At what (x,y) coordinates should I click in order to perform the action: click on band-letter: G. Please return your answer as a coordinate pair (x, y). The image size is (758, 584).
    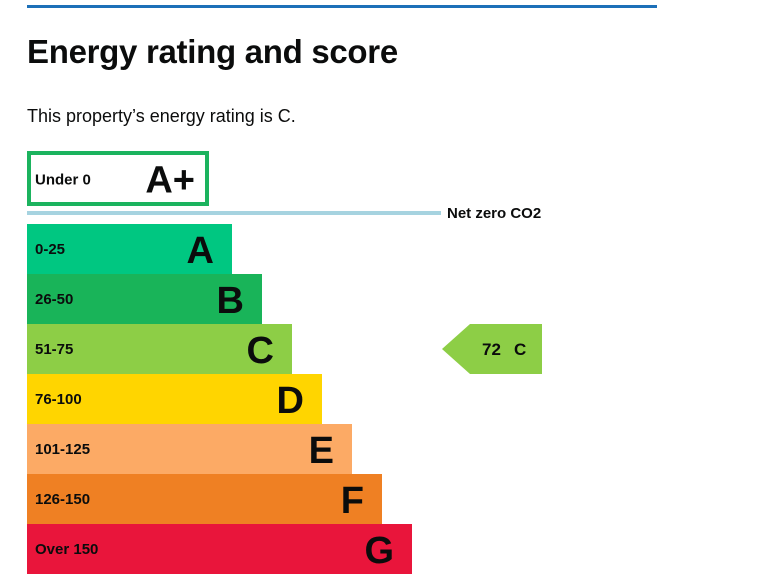
    Looking at the image, I should click on (379, 551).